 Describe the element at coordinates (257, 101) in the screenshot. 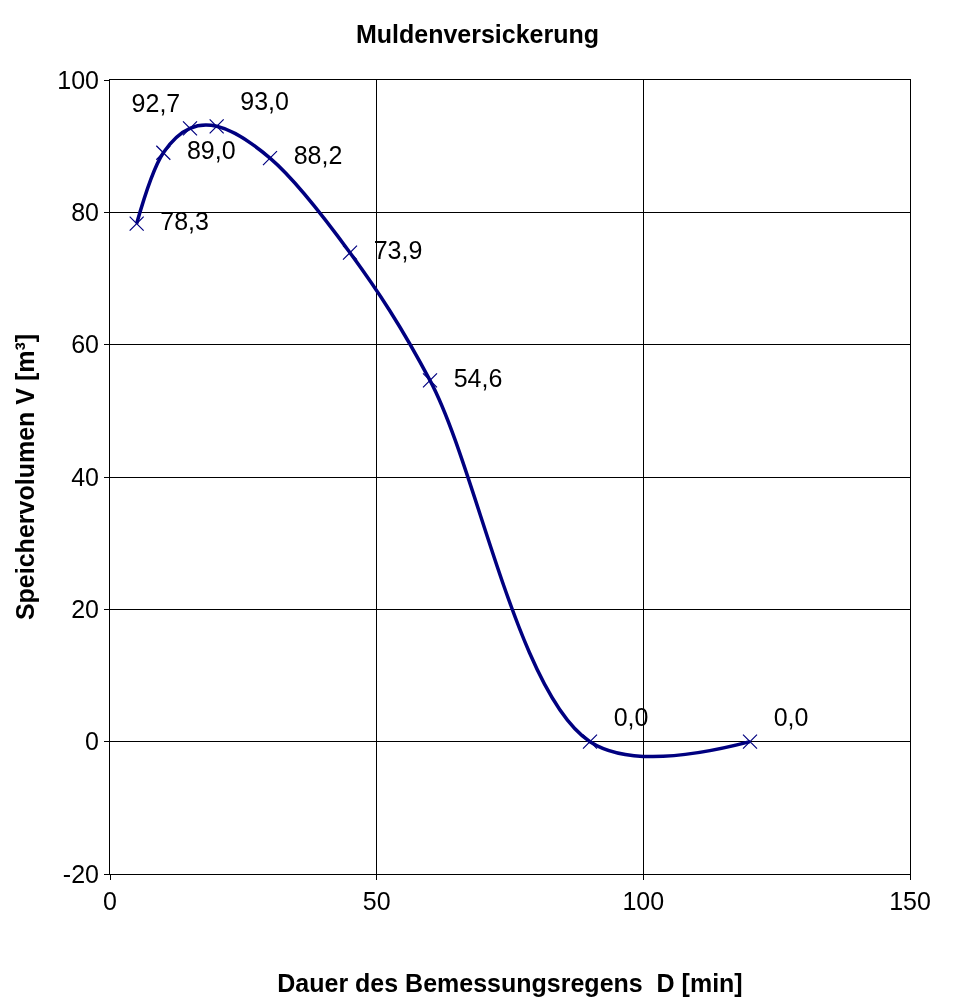

I see `data-label: 93,0` at that location.